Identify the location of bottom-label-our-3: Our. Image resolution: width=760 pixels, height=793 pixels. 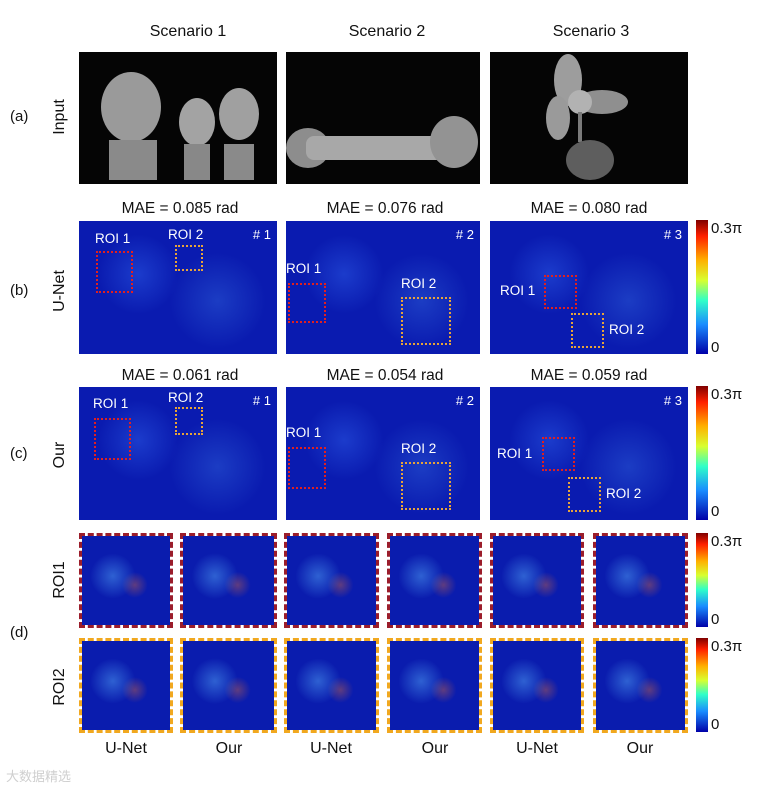
(640, 748).